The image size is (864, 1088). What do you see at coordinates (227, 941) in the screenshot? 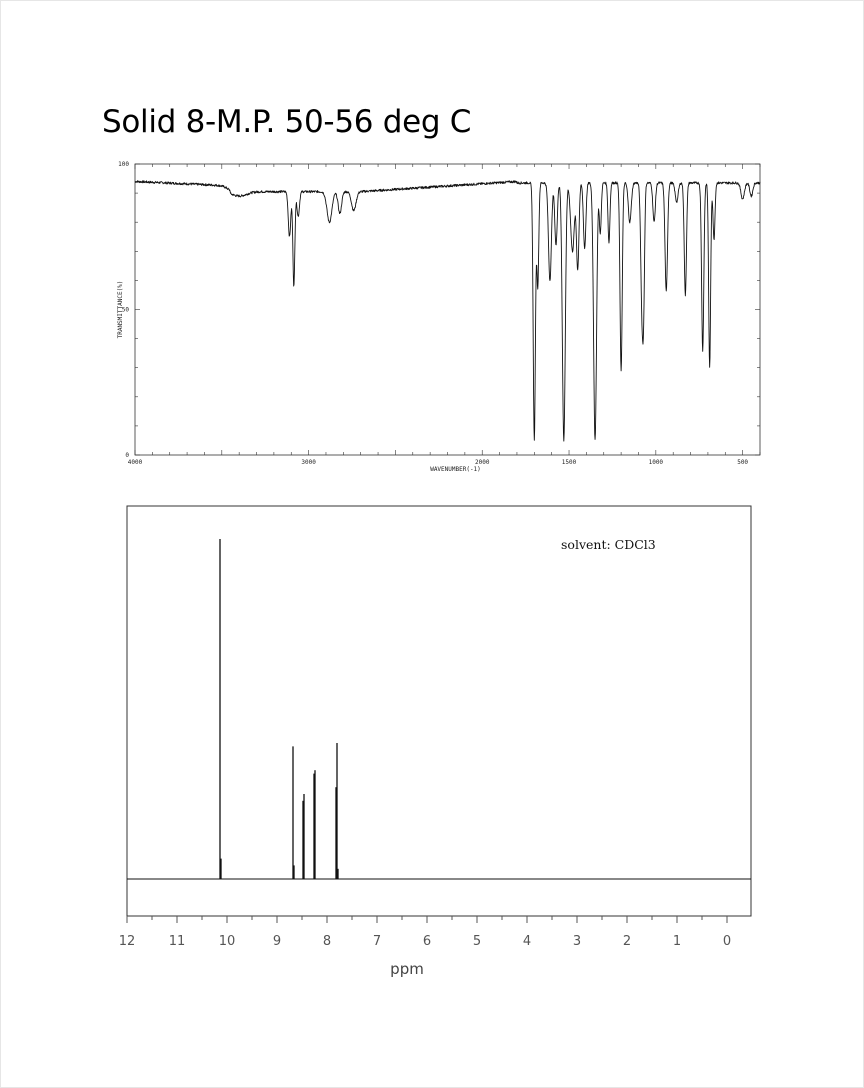
I see `nmr-x-tick-label: 10` at bounding box center [227, 941].